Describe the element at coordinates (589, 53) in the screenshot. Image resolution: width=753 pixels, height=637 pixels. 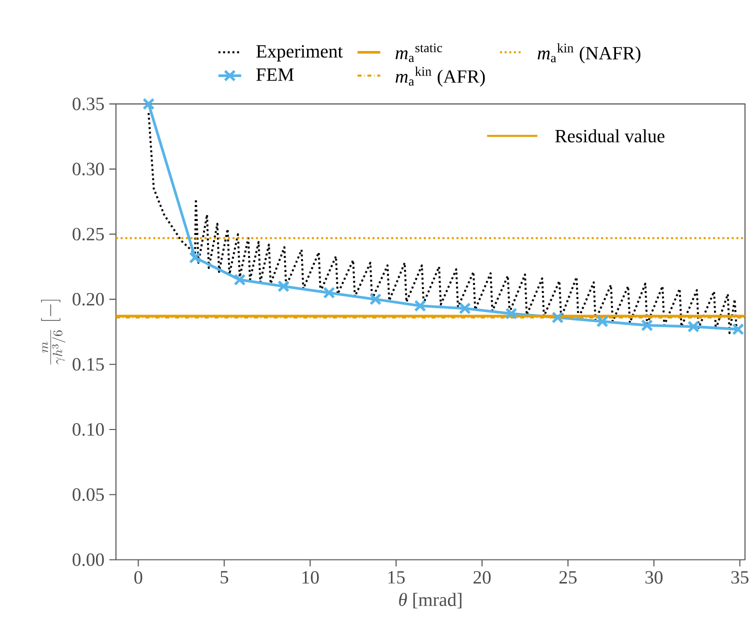
I see `legend-label: m$_{a}$$^{kin}$ (NAFR)` at that location.